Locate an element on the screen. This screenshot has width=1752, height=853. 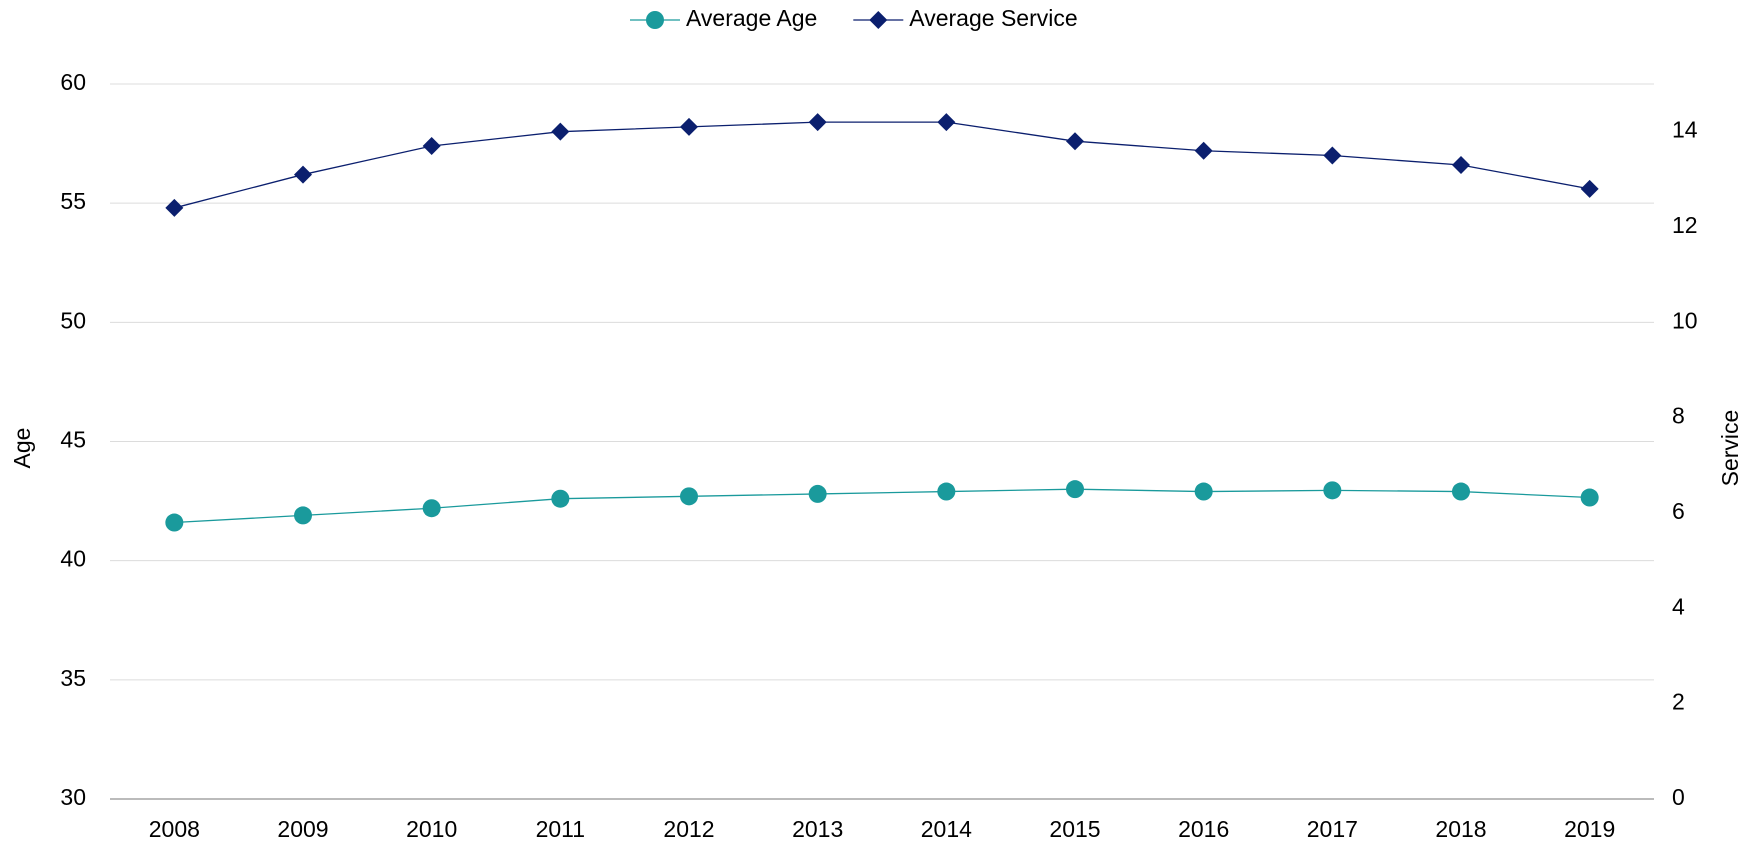
y-tick-label: 35 is located at coordinates (73, 678).